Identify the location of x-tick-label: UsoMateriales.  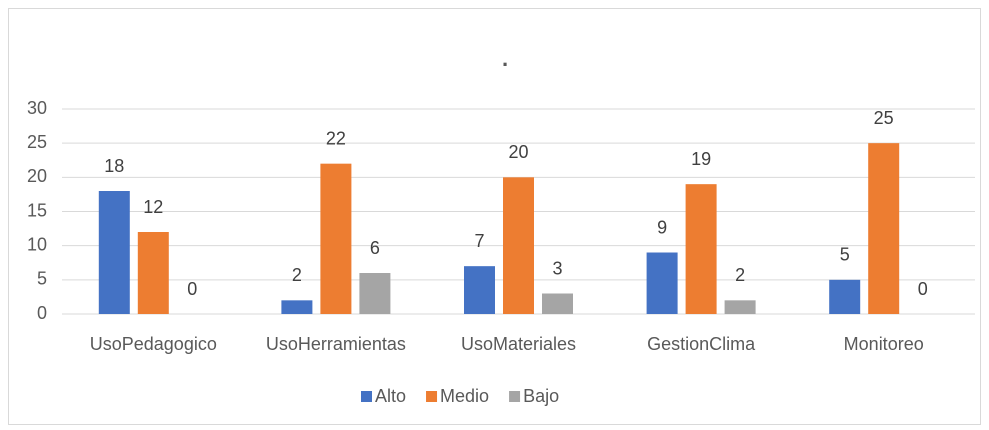
(518, 344).